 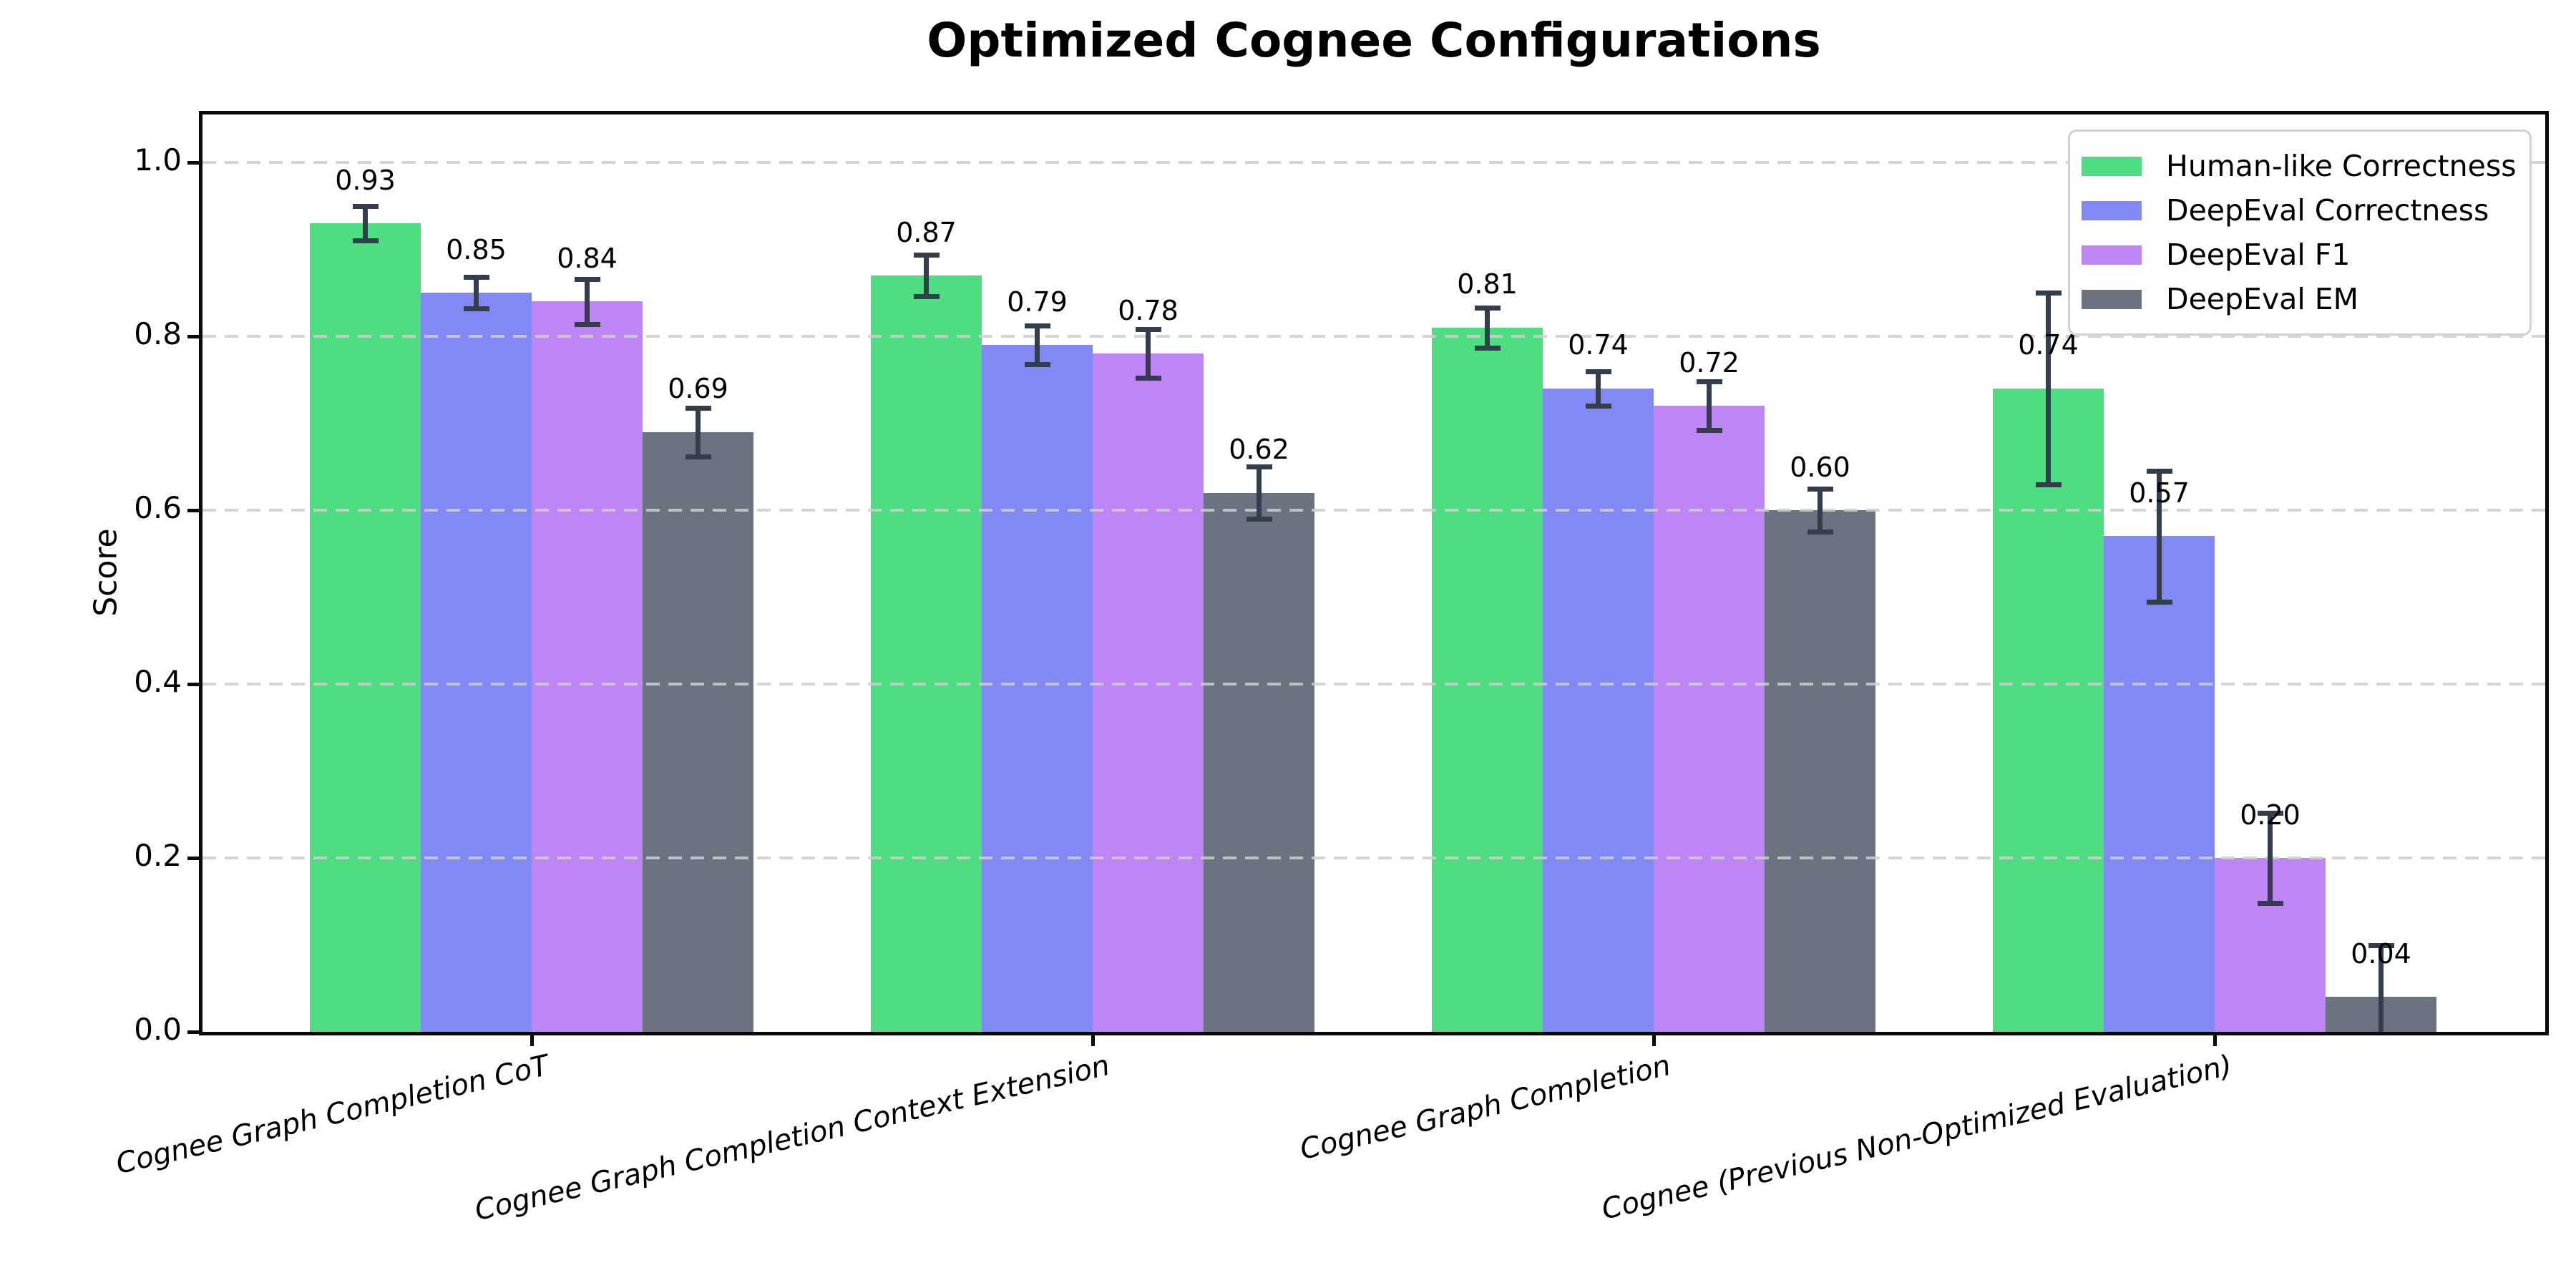 What do you see at coordinates (2327, 210) in the screenshot?
I see `legend-item-label: DeepEval Correctness` at bounding box center [2327, 210].